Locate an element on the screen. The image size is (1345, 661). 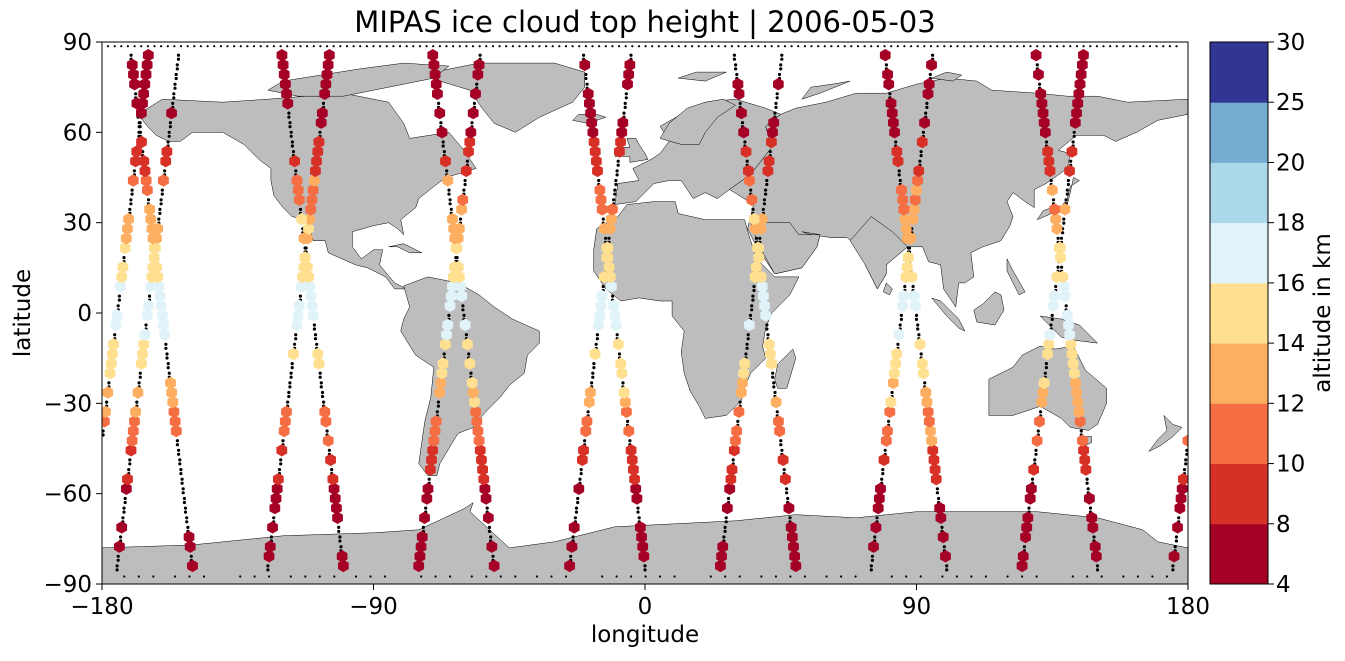
colorbar: 4 8 10 12 14 16 18 20 25 30 is located at coordinates (1257, 314).